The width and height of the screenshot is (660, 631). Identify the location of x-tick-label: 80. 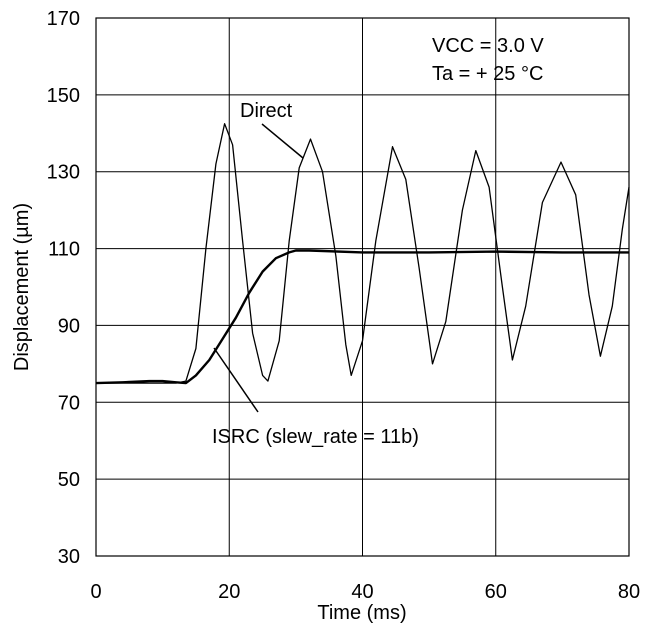
(629, 592).